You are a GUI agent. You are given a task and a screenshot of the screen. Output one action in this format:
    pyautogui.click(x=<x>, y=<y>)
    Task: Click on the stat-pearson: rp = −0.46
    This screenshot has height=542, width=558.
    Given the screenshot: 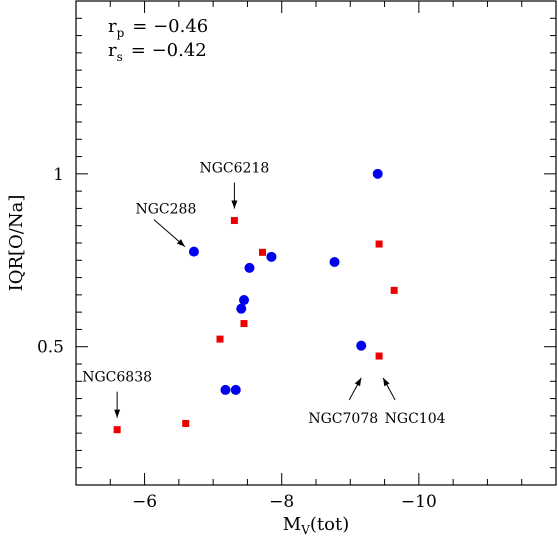 What is the action you would take?
    pyautogui.click(x=158, y=28)
    